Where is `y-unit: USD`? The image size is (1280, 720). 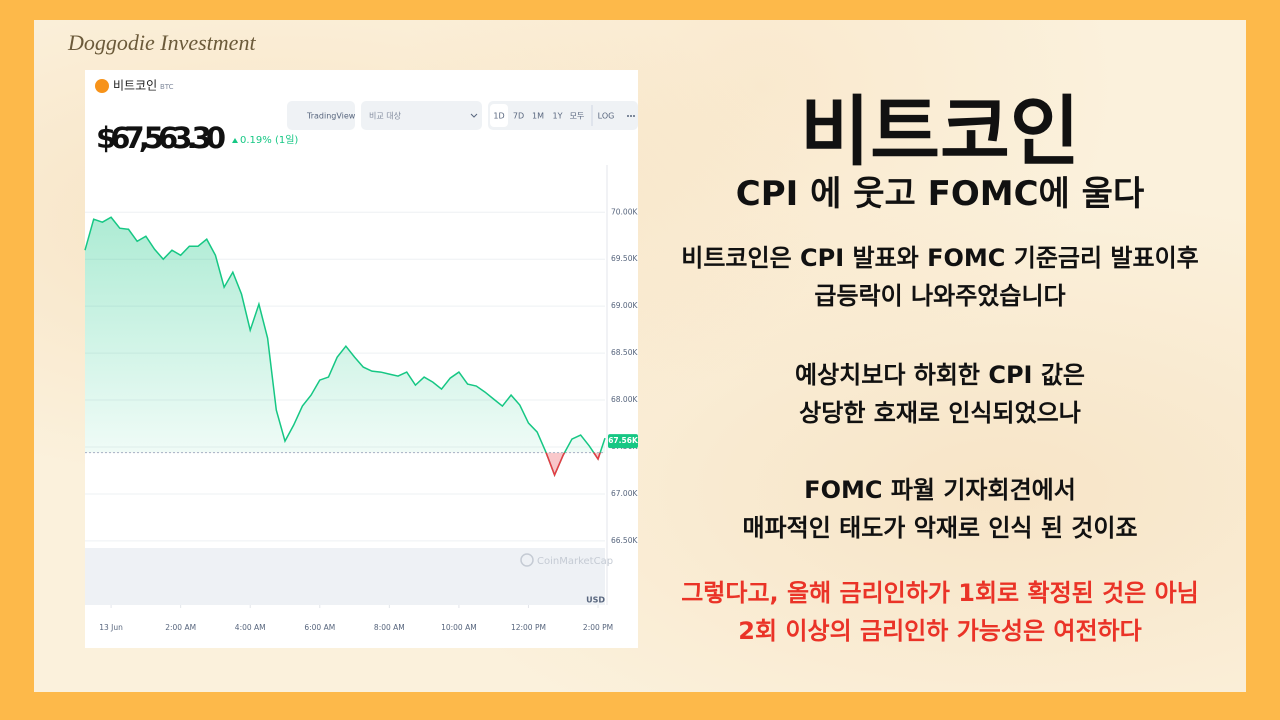 y-unit: USD is located at coordinates (595, 600).